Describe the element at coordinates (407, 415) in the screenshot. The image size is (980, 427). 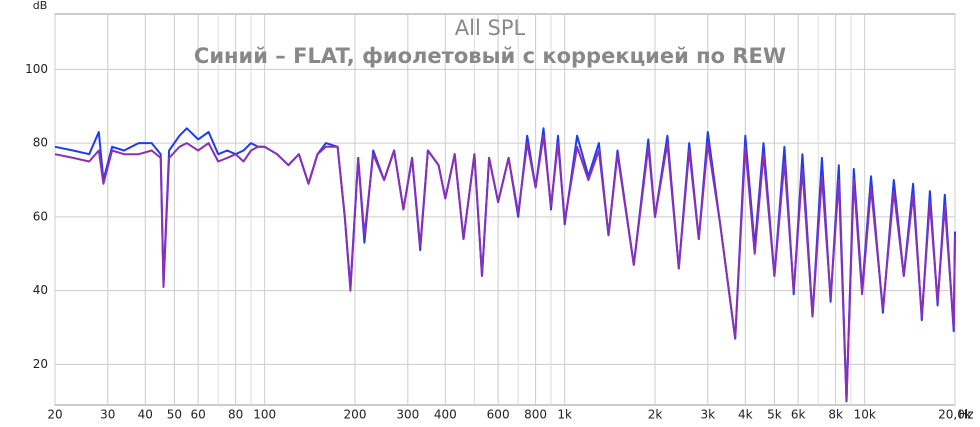
I see `x-tick-label: 300` at that location.